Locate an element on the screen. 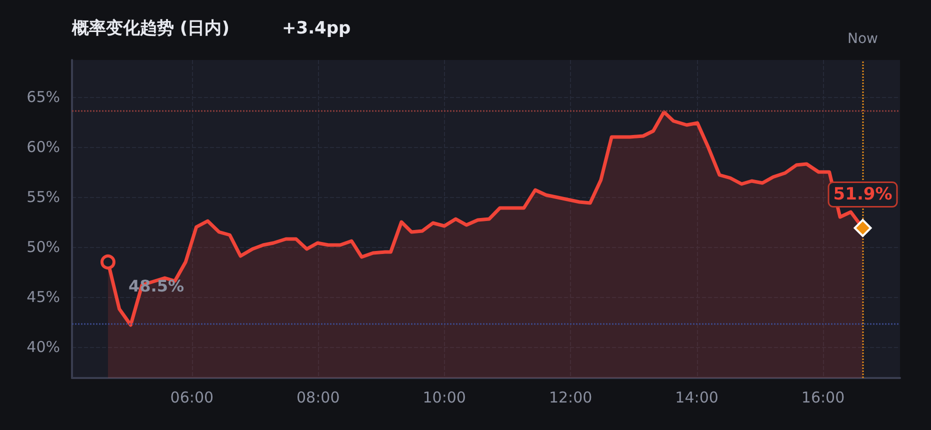  x-tick-label: 08:00 is located at coordinates (318, 397).